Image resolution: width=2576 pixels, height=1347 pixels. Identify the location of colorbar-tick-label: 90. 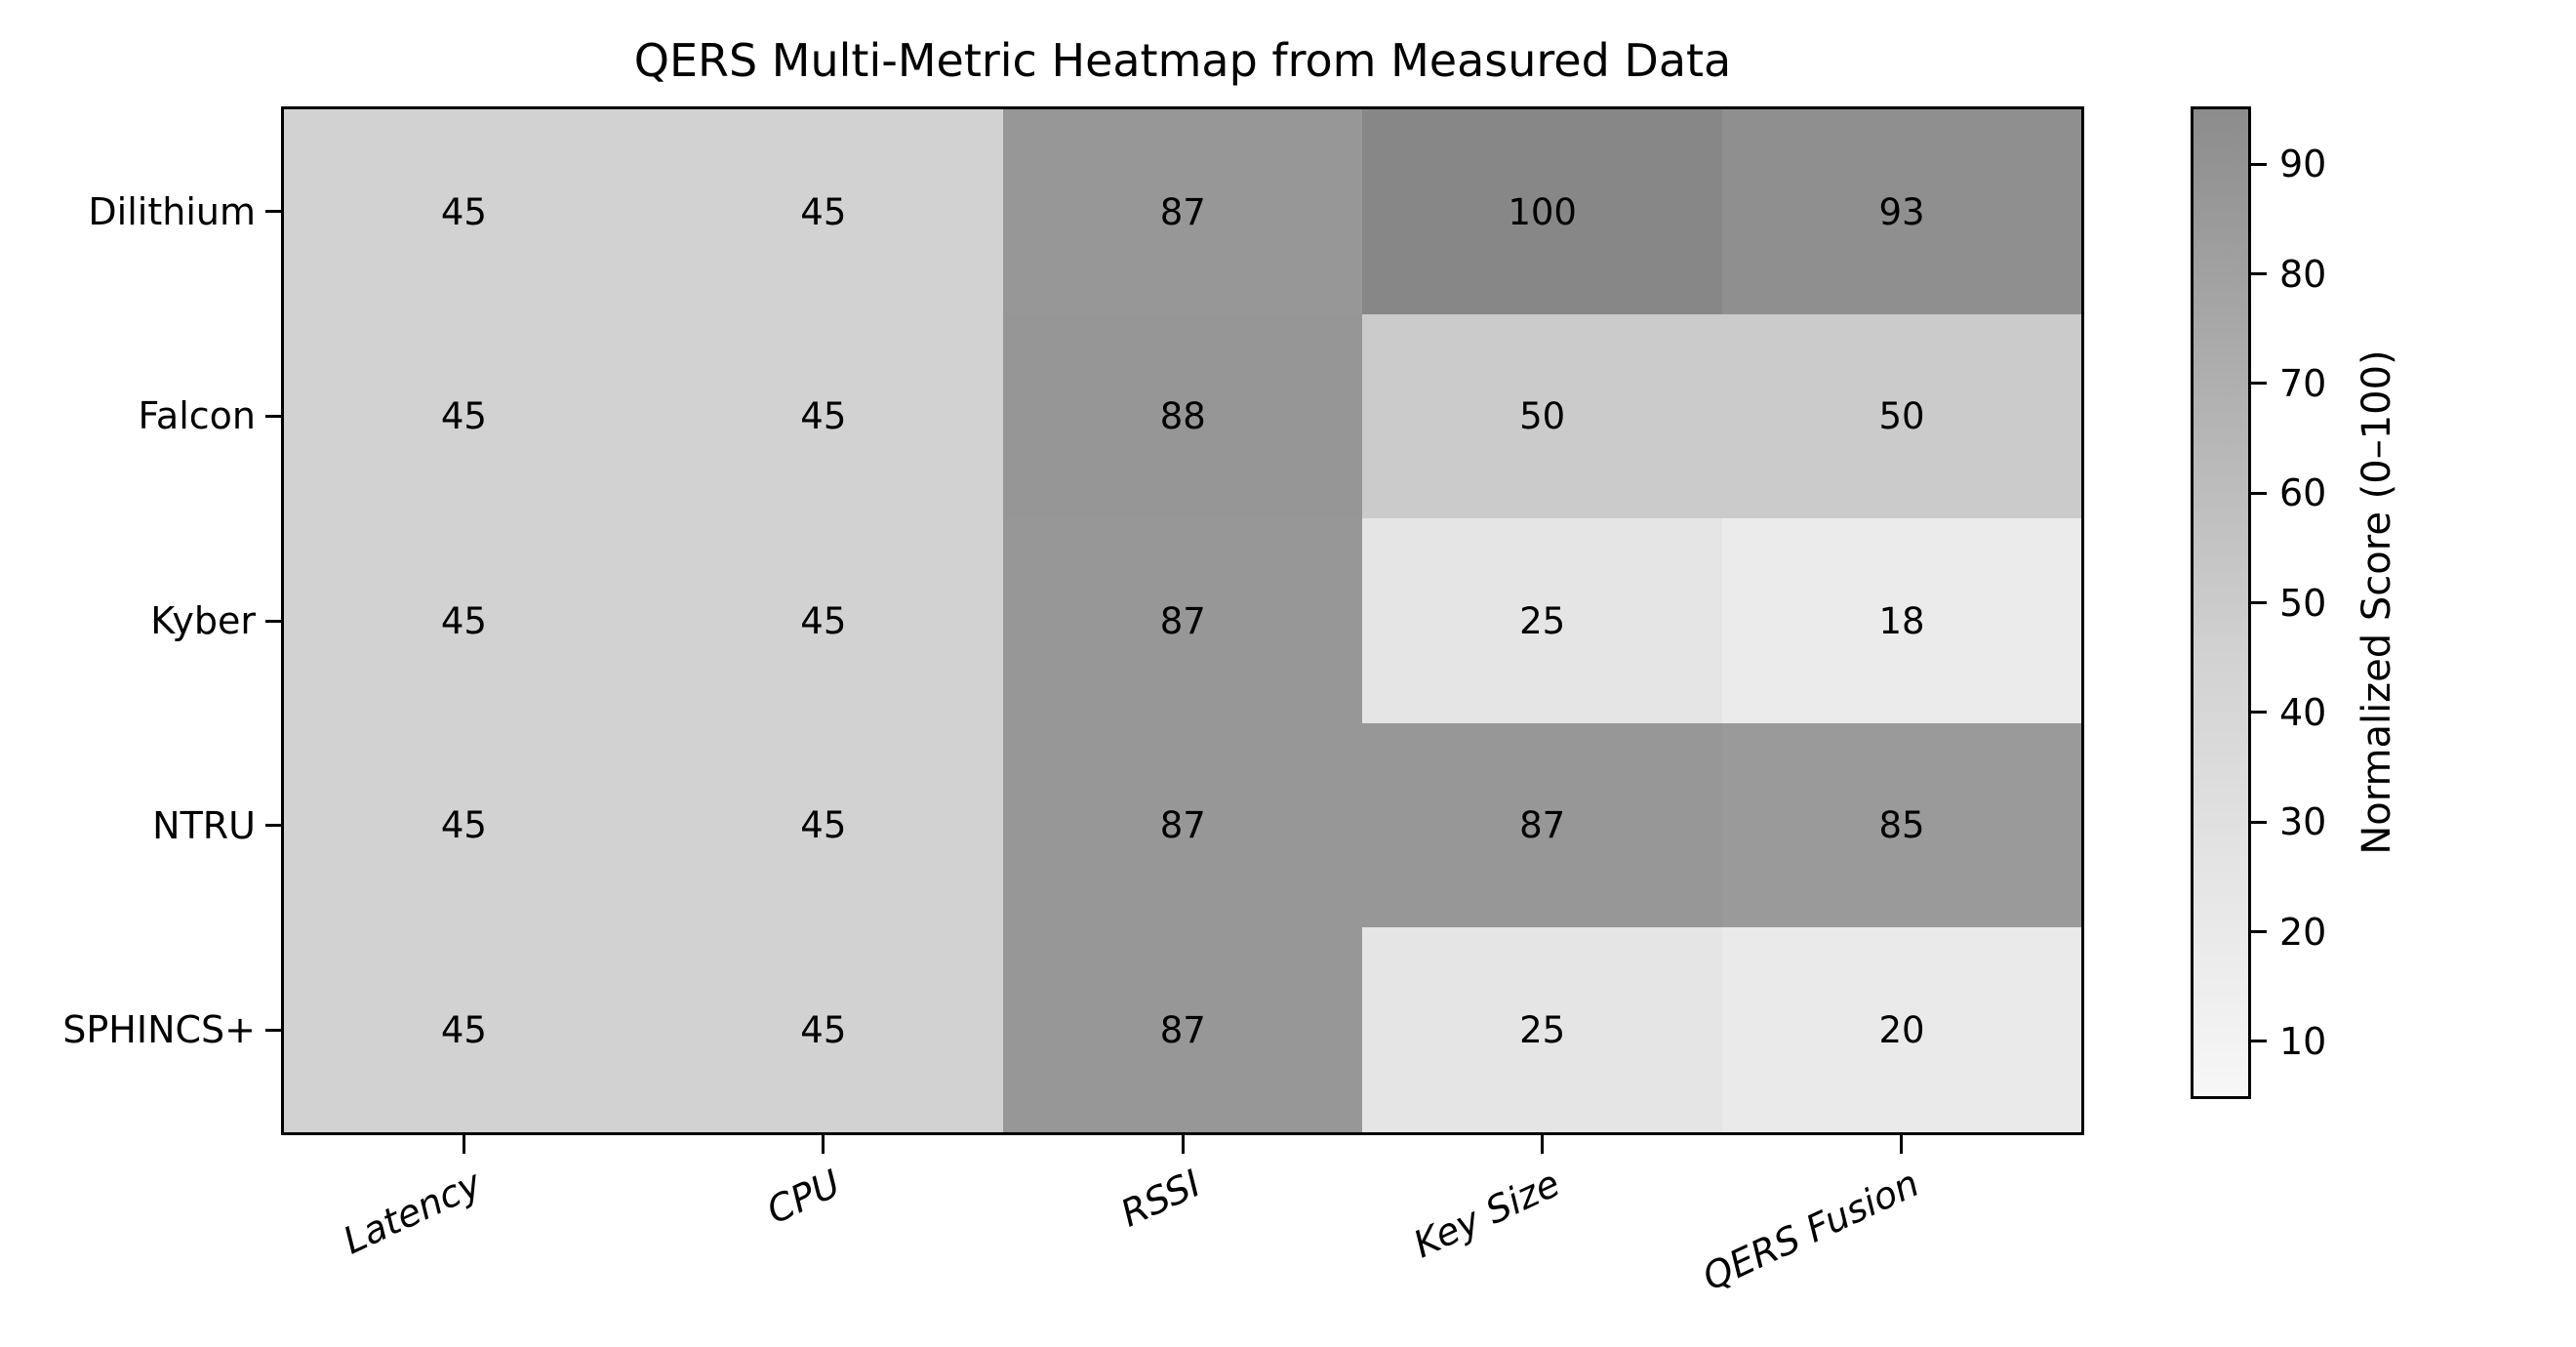
(2303, 165).